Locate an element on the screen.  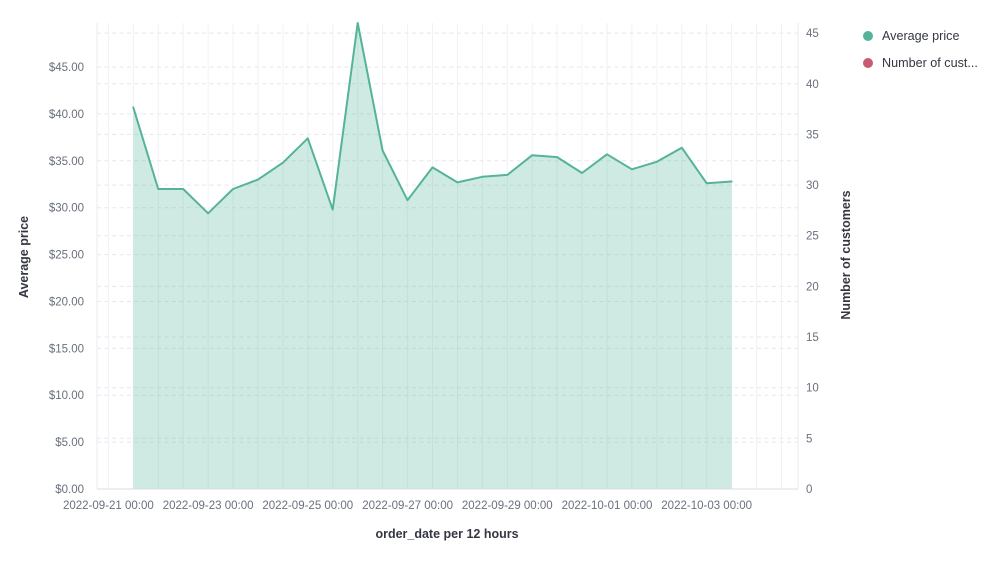
x-tick-label: 2022-10-01 00:00 is located at coordinates (607, 506).